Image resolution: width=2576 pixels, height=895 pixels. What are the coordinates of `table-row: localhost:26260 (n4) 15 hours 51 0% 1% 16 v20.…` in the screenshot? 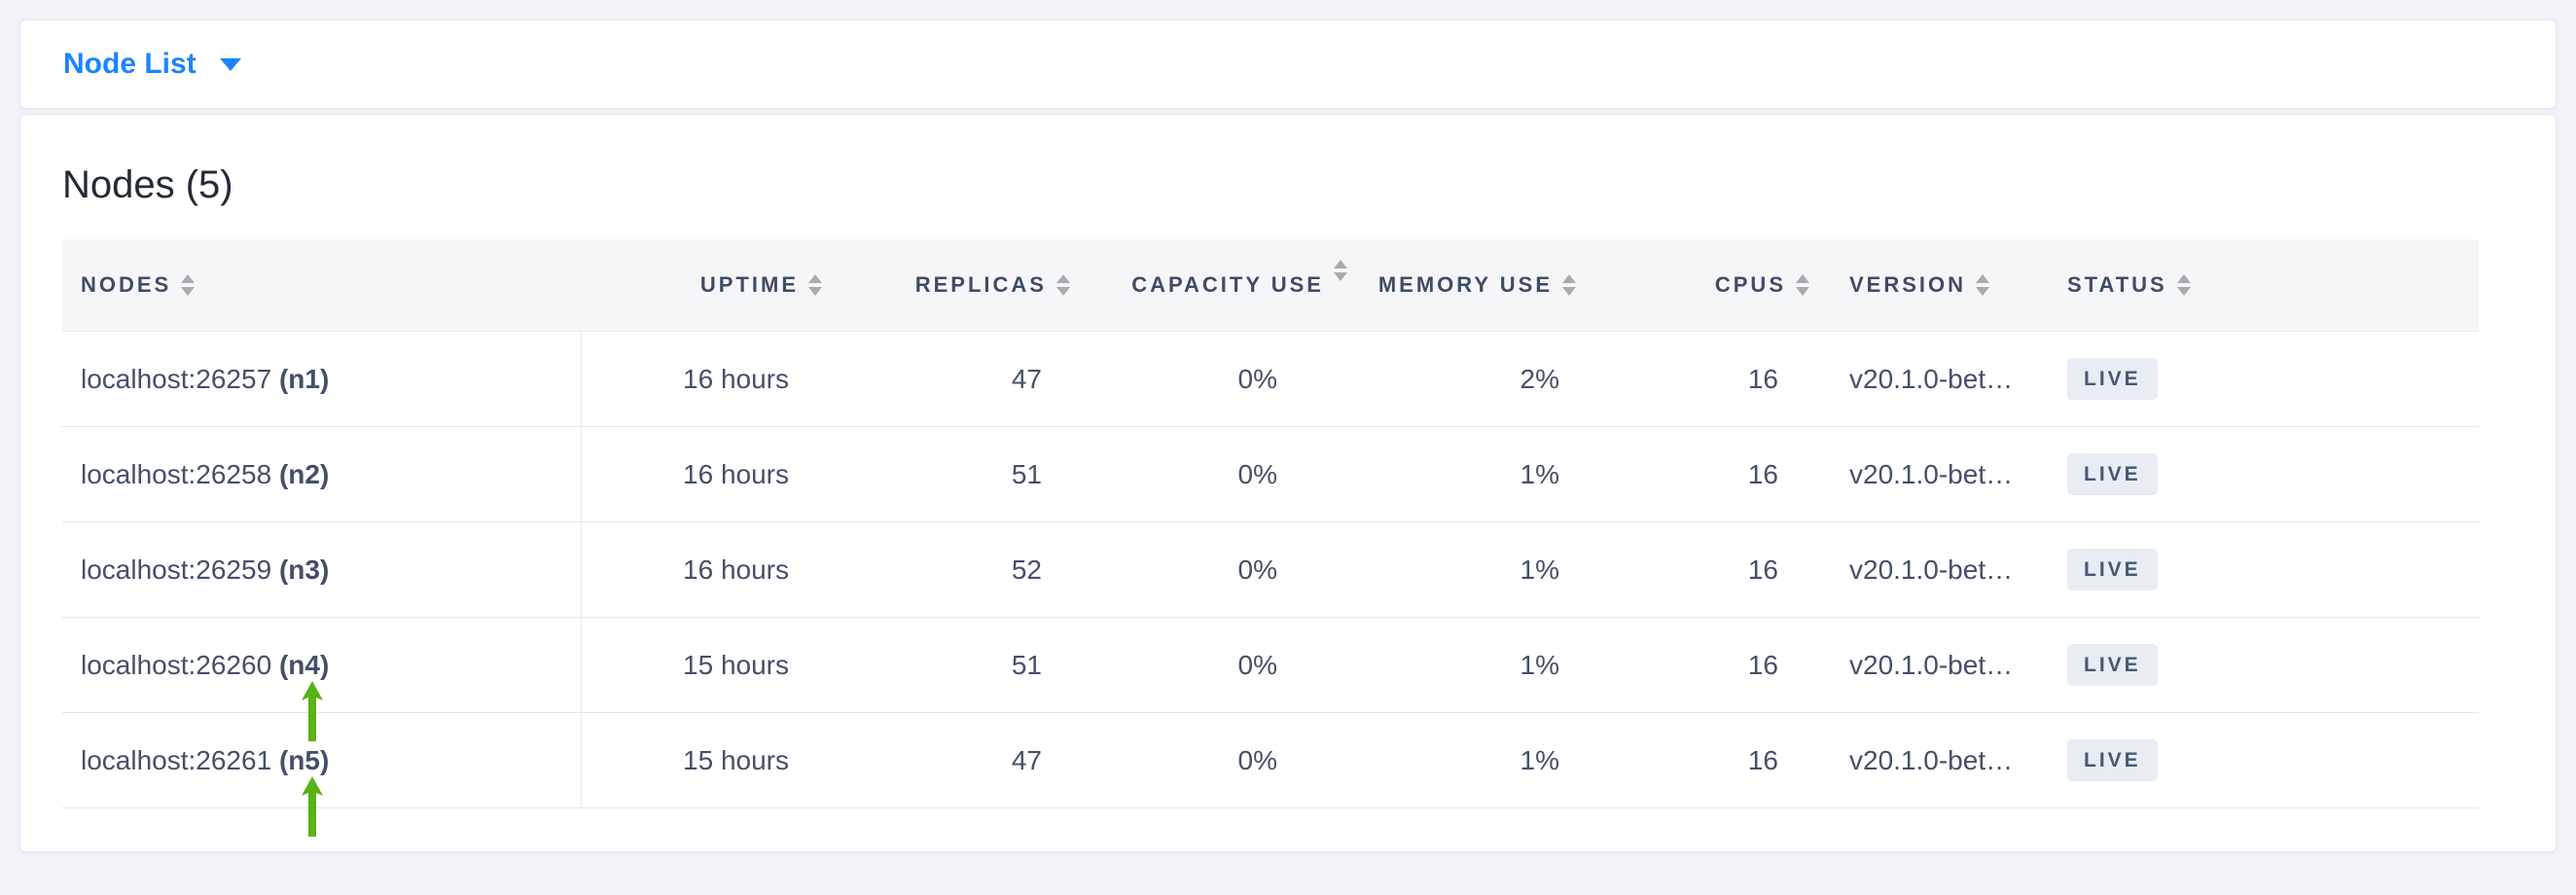 It's located at (1270, 680).